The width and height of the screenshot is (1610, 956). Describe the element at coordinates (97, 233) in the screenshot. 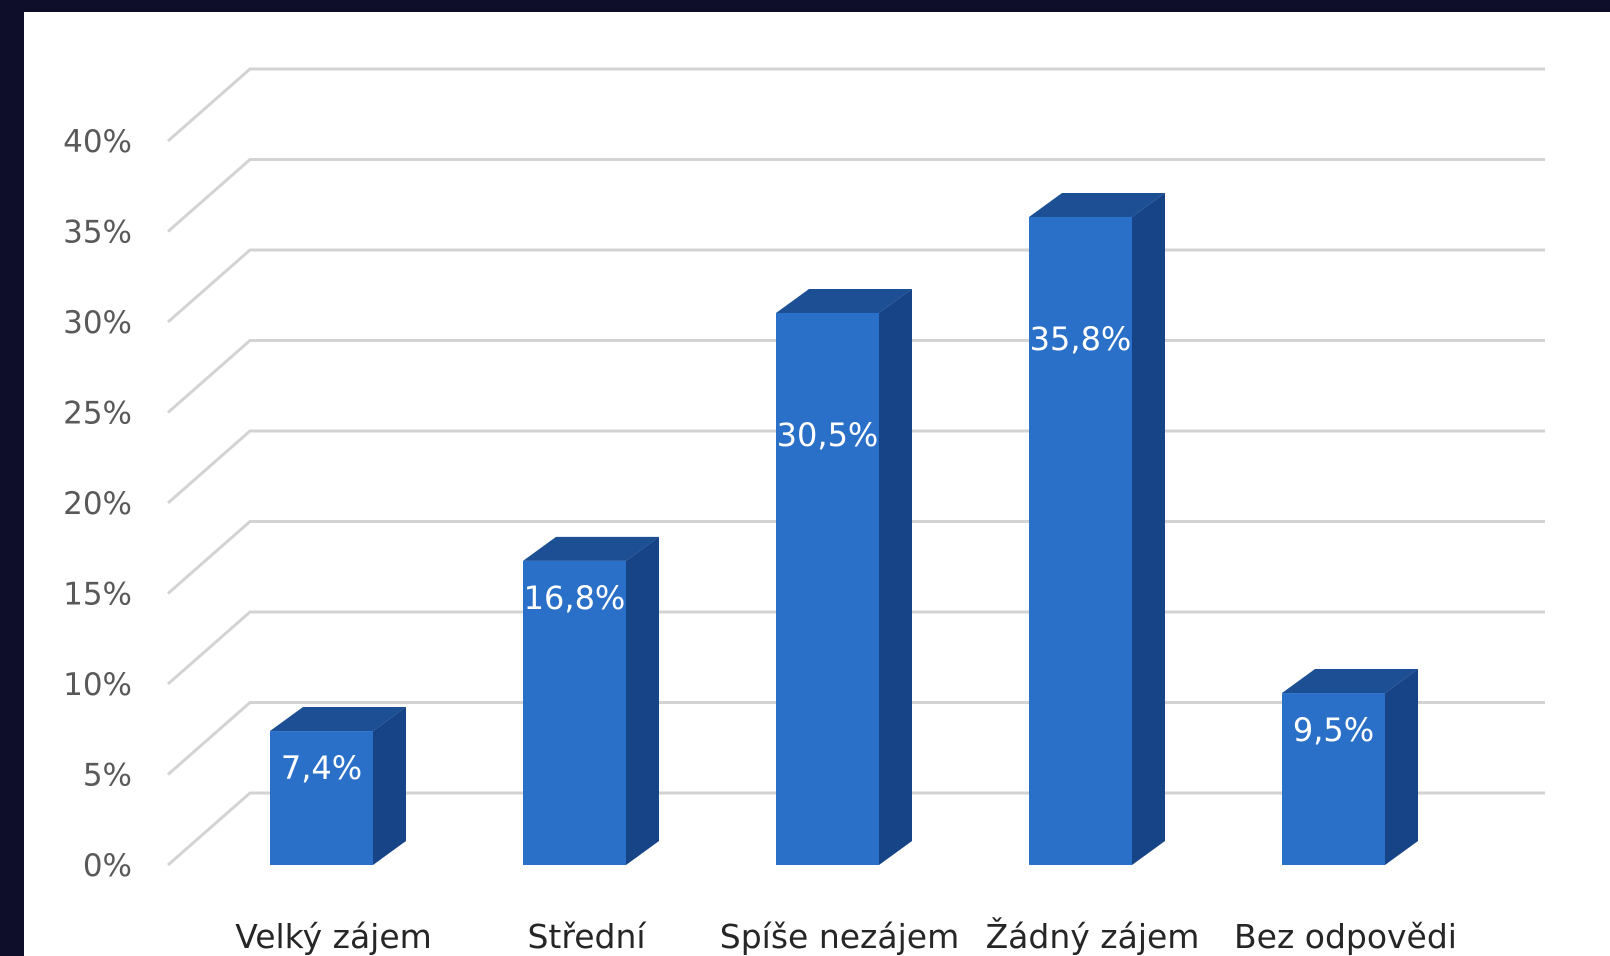

I see `y-tick-label: 35%` at that location.